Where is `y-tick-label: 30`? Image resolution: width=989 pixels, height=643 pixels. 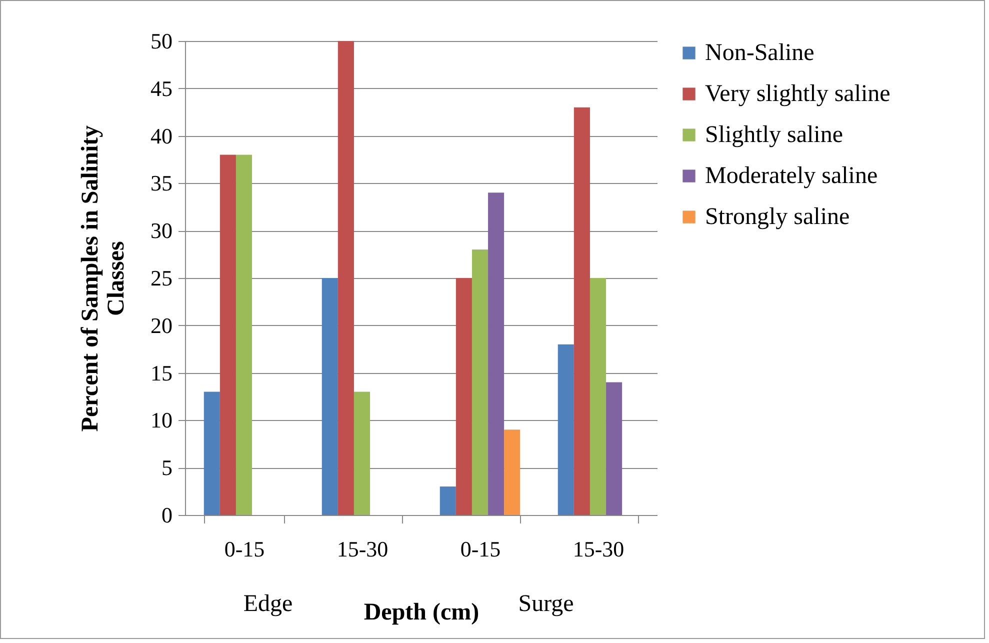
y-tick-label: 30 is located at coordinates (161, 231).